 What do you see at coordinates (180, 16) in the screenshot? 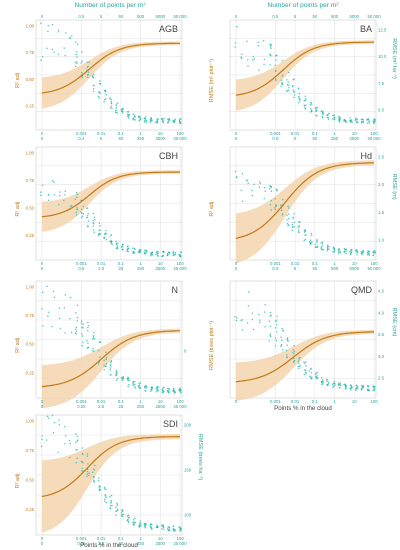
I see `x-top-tick-label: 50 000` at bounding box center [180, 16].